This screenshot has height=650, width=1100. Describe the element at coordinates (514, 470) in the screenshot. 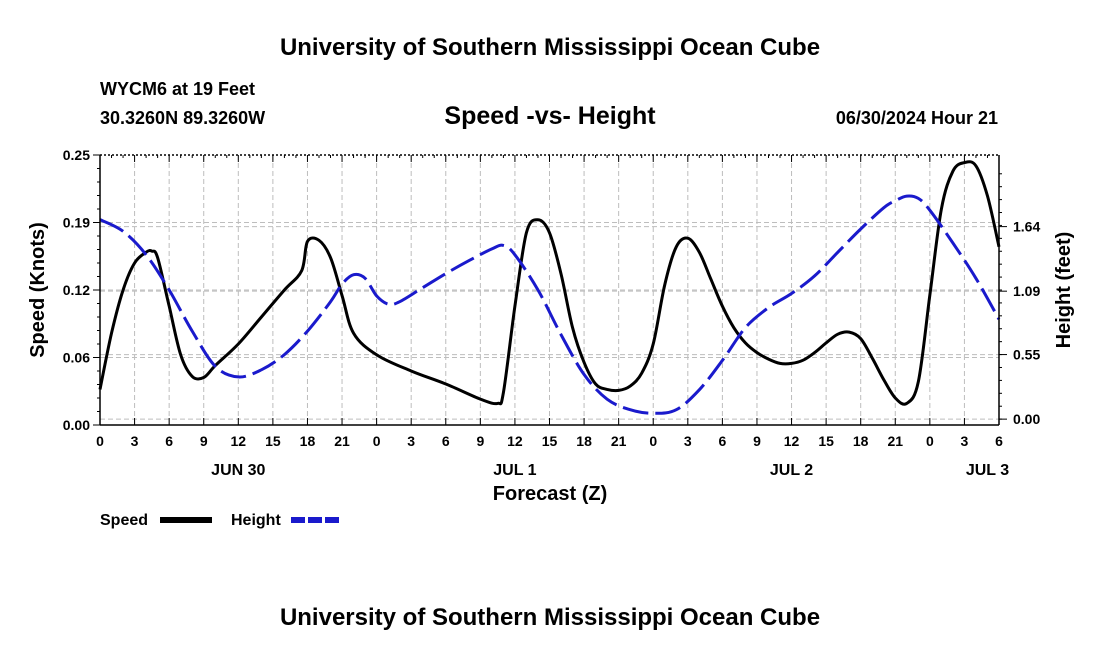

I see `date-label: JUL 1` at that location.